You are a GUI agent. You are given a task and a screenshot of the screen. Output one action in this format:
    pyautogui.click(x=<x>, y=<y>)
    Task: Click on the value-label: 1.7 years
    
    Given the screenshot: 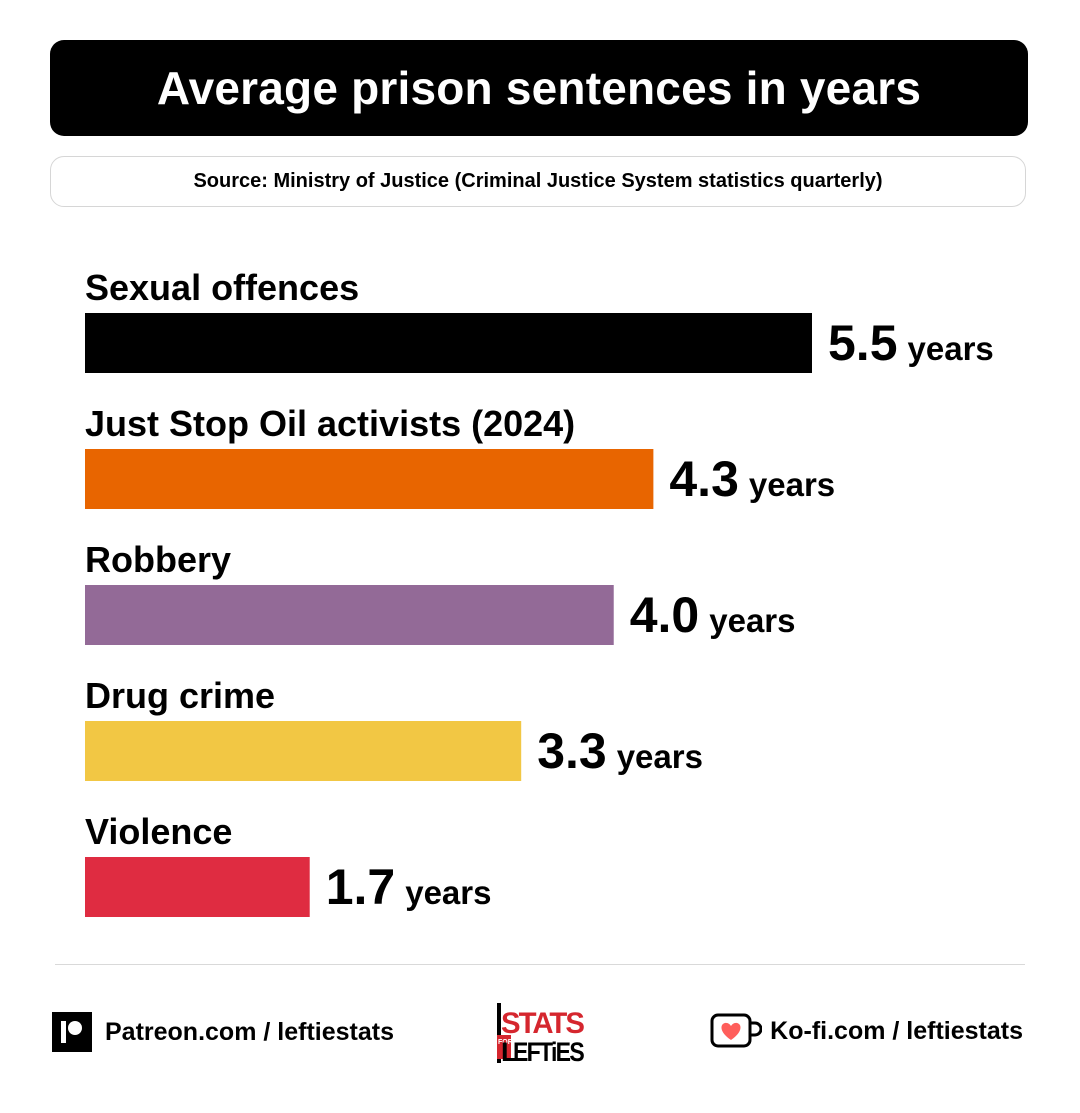 What is the action you would take?
    pyautogui.click(x=409, y=887)
    